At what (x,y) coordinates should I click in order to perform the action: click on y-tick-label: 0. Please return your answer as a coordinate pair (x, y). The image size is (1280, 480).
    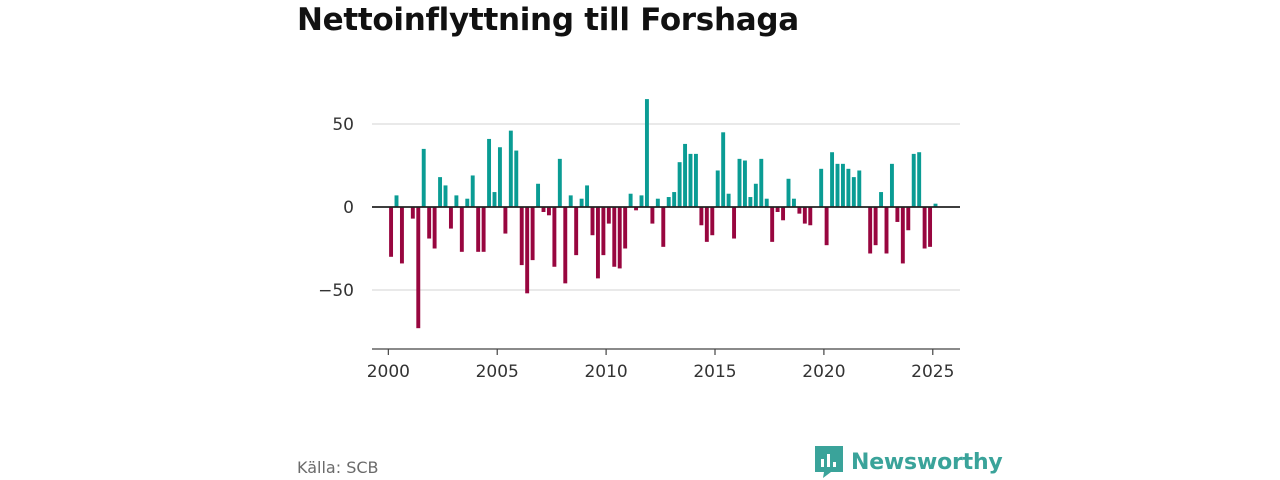
    Looking at the image, I should click on (348, 208).